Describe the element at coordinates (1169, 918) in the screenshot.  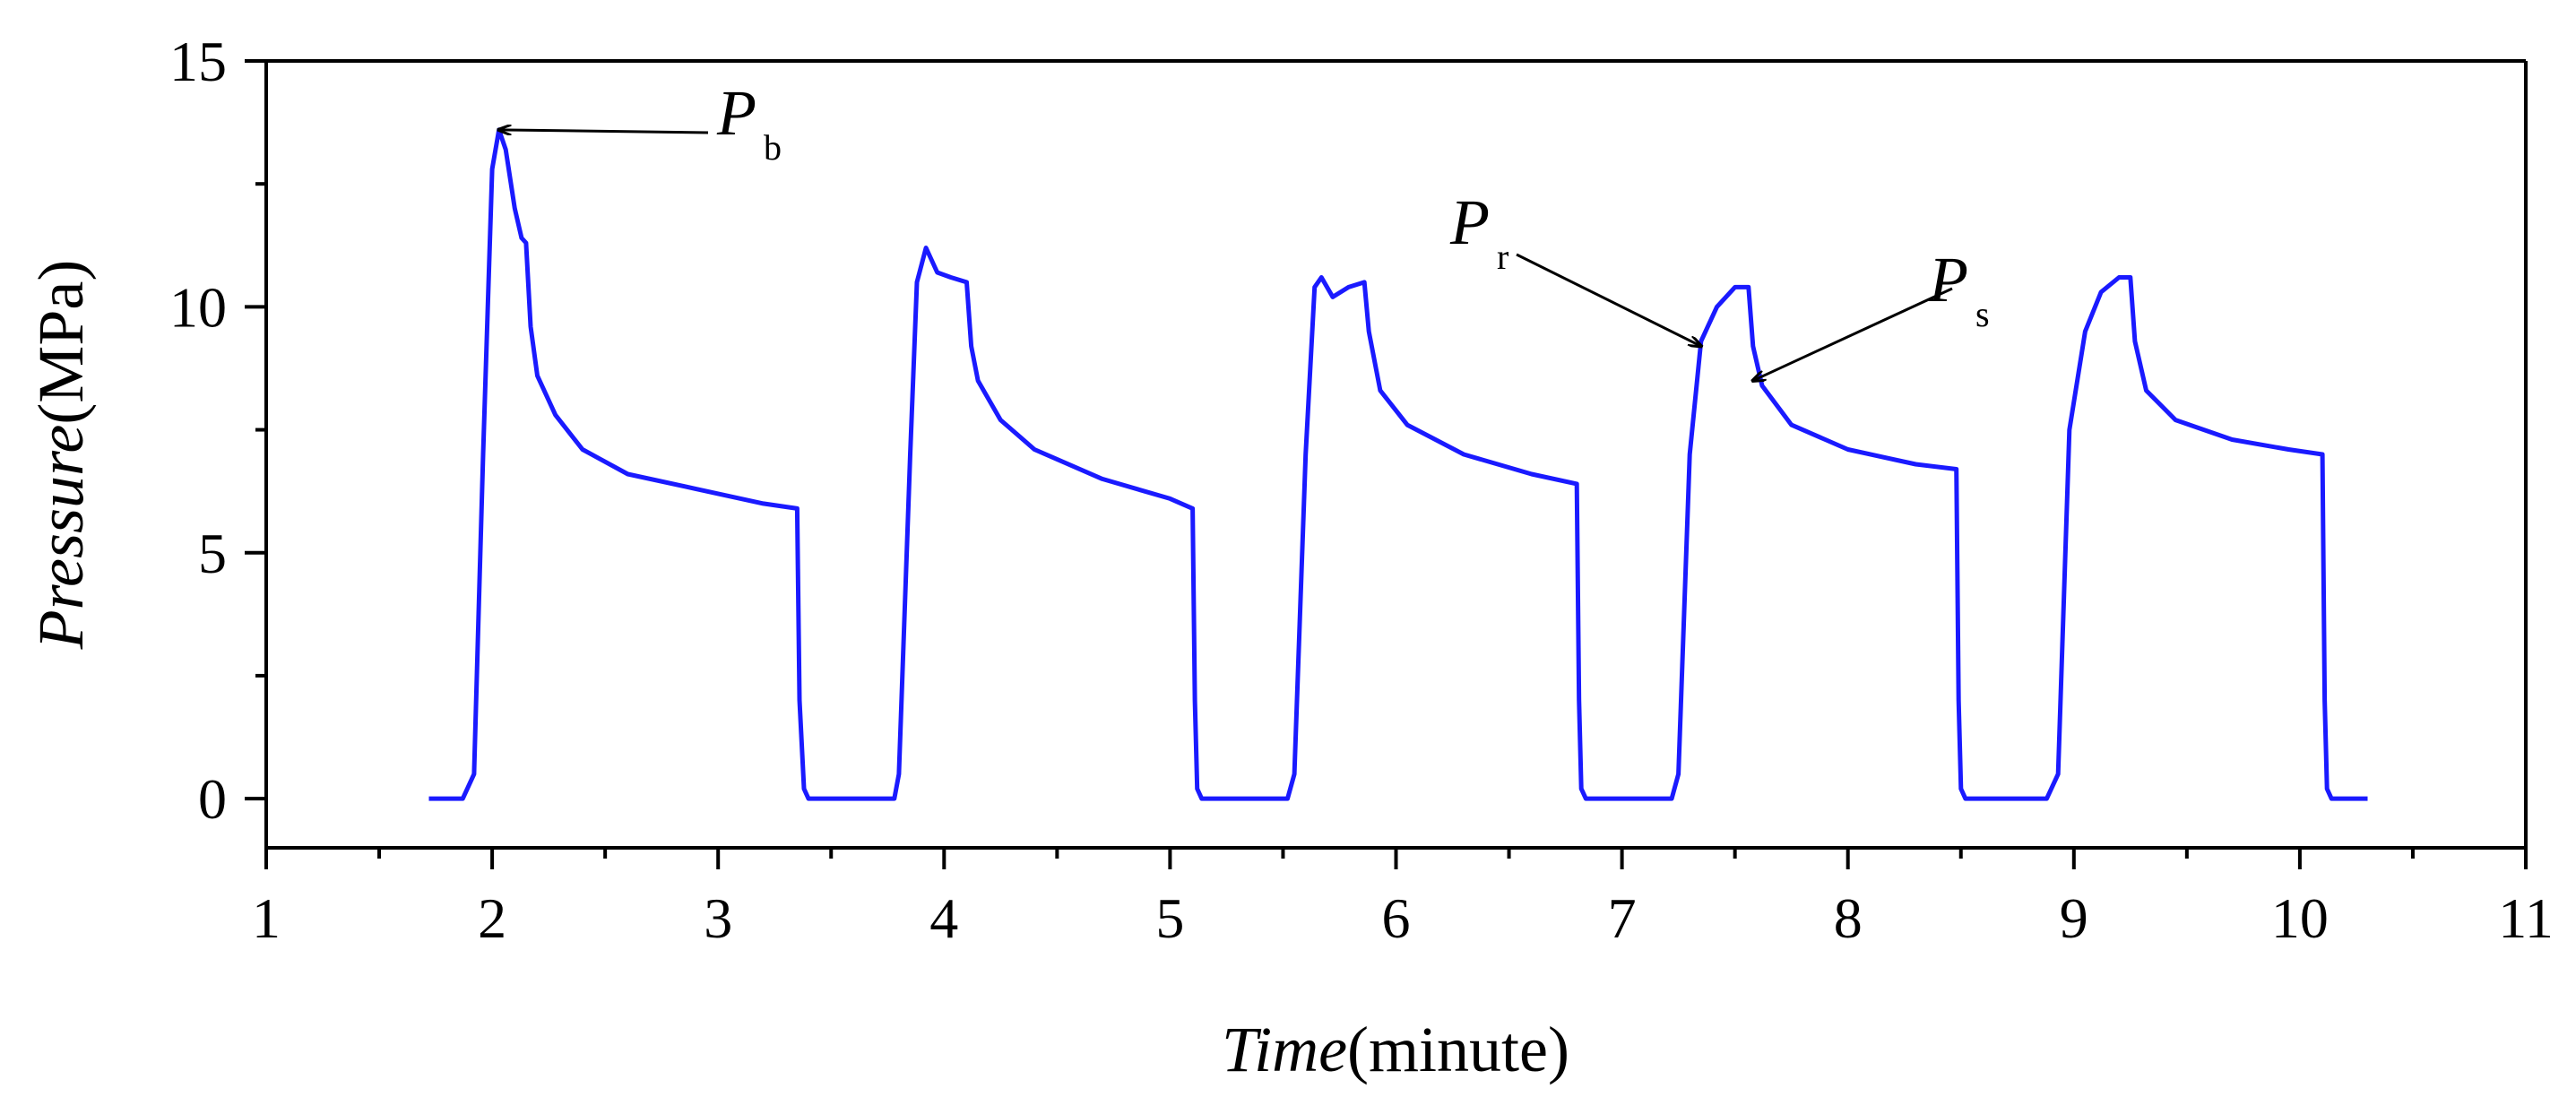
I see `x-tick-label: 5` at that location.